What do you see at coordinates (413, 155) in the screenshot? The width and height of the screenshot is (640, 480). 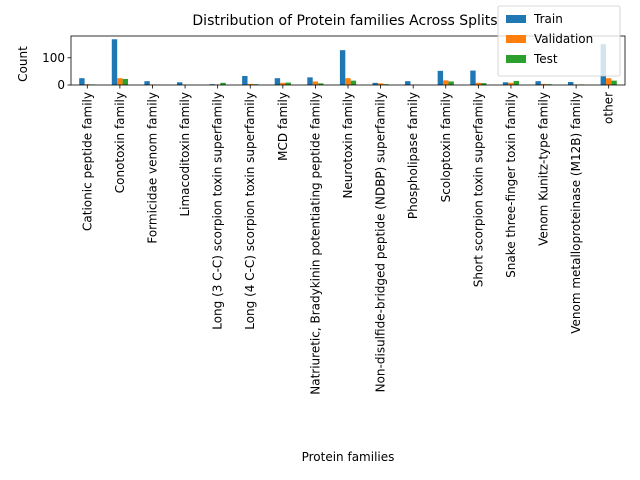 I see `x-tick-label-10: Phospholipase family` at bounding box center [413, 155].